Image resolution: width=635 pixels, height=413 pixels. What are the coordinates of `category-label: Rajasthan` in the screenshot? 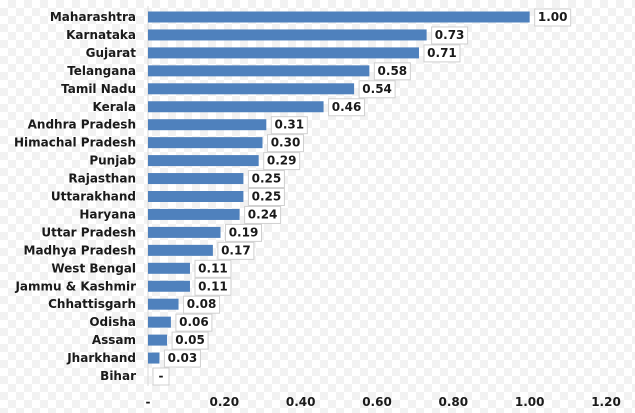 It's located at (102, 179).